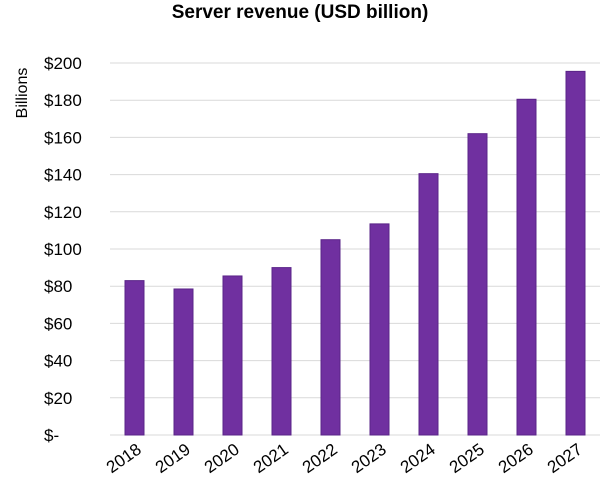 The height and width of the screenshot is (489, 600). I want to click on y-tick-label: $60, so click(58, 323).